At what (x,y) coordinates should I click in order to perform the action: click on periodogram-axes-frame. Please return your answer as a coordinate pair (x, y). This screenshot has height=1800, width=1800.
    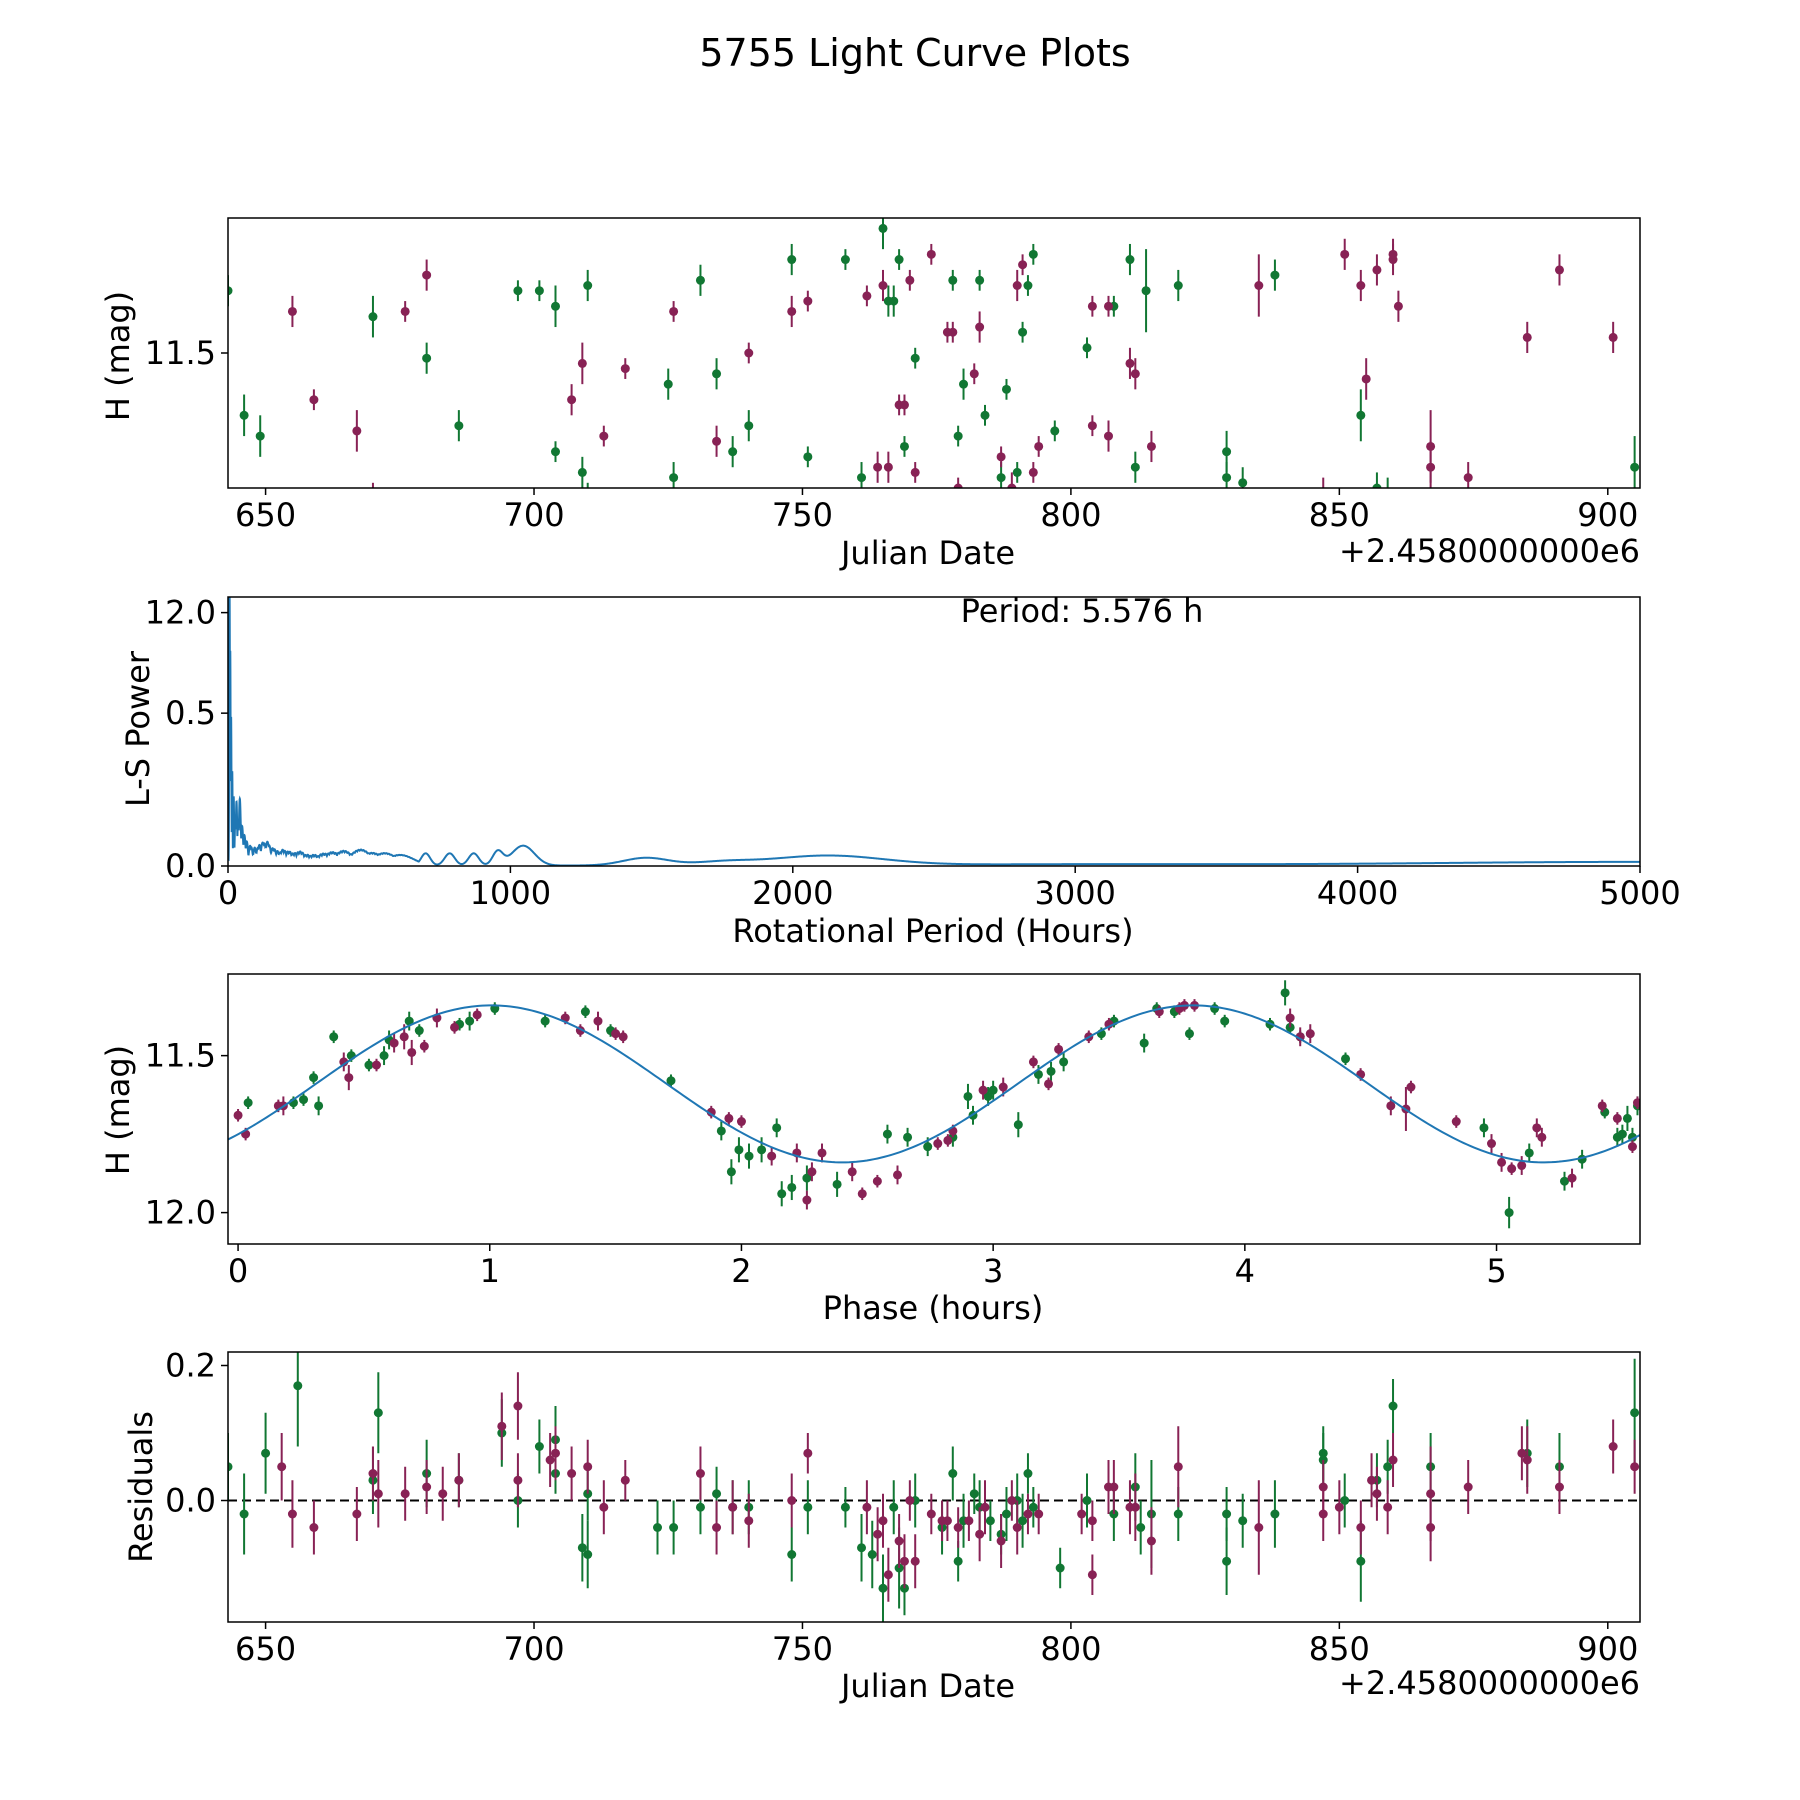
    Looking at the image, I should click on (934, 731).